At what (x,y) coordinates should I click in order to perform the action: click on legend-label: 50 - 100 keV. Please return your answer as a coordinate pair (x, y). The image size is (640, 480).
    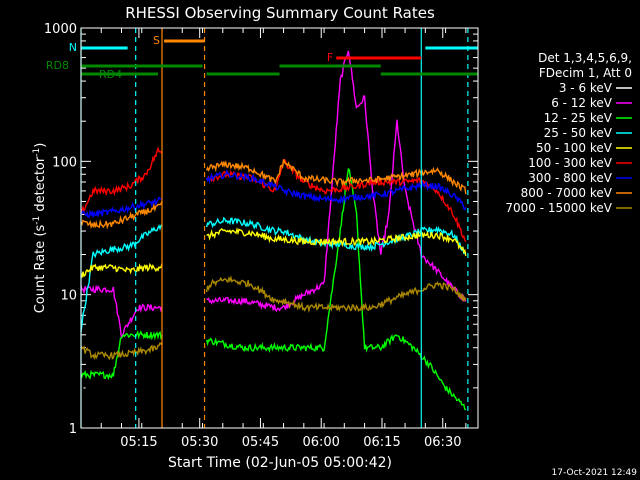
    Looking at the image, I should click on (574, 148).